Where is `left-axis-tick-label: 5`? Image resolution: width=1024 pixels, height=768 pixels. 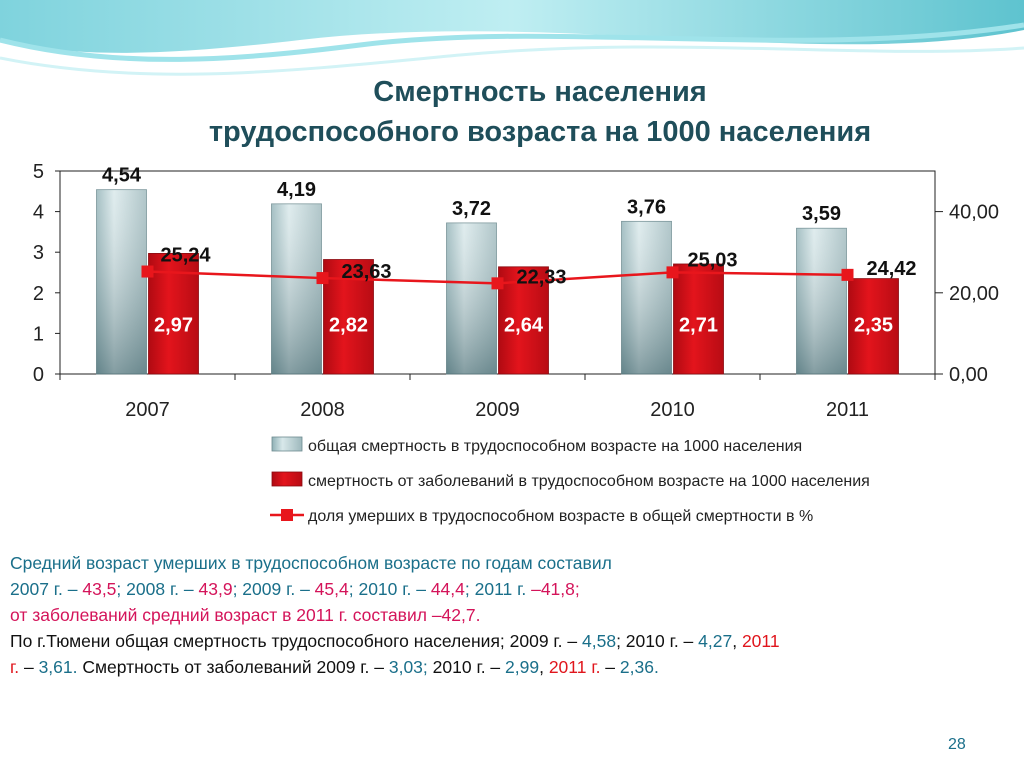 left-axis-tick-label: 5 is located at coordinates (38, 172).